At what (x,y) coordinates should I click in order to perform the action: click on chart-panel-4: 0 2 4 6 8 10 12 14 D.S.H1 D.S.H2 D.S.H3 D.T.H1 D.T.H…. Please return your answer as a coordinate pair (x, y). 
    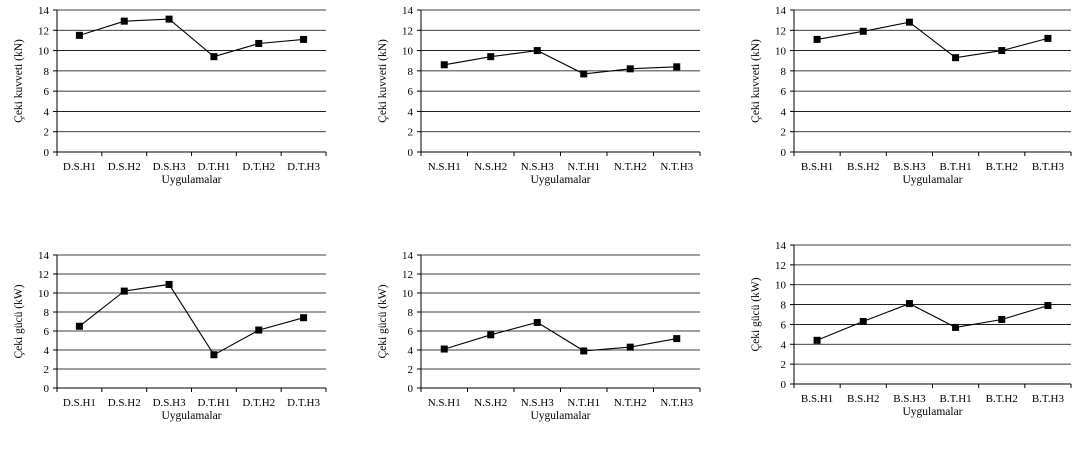
    Looking at the image, I should click on (170, 336).